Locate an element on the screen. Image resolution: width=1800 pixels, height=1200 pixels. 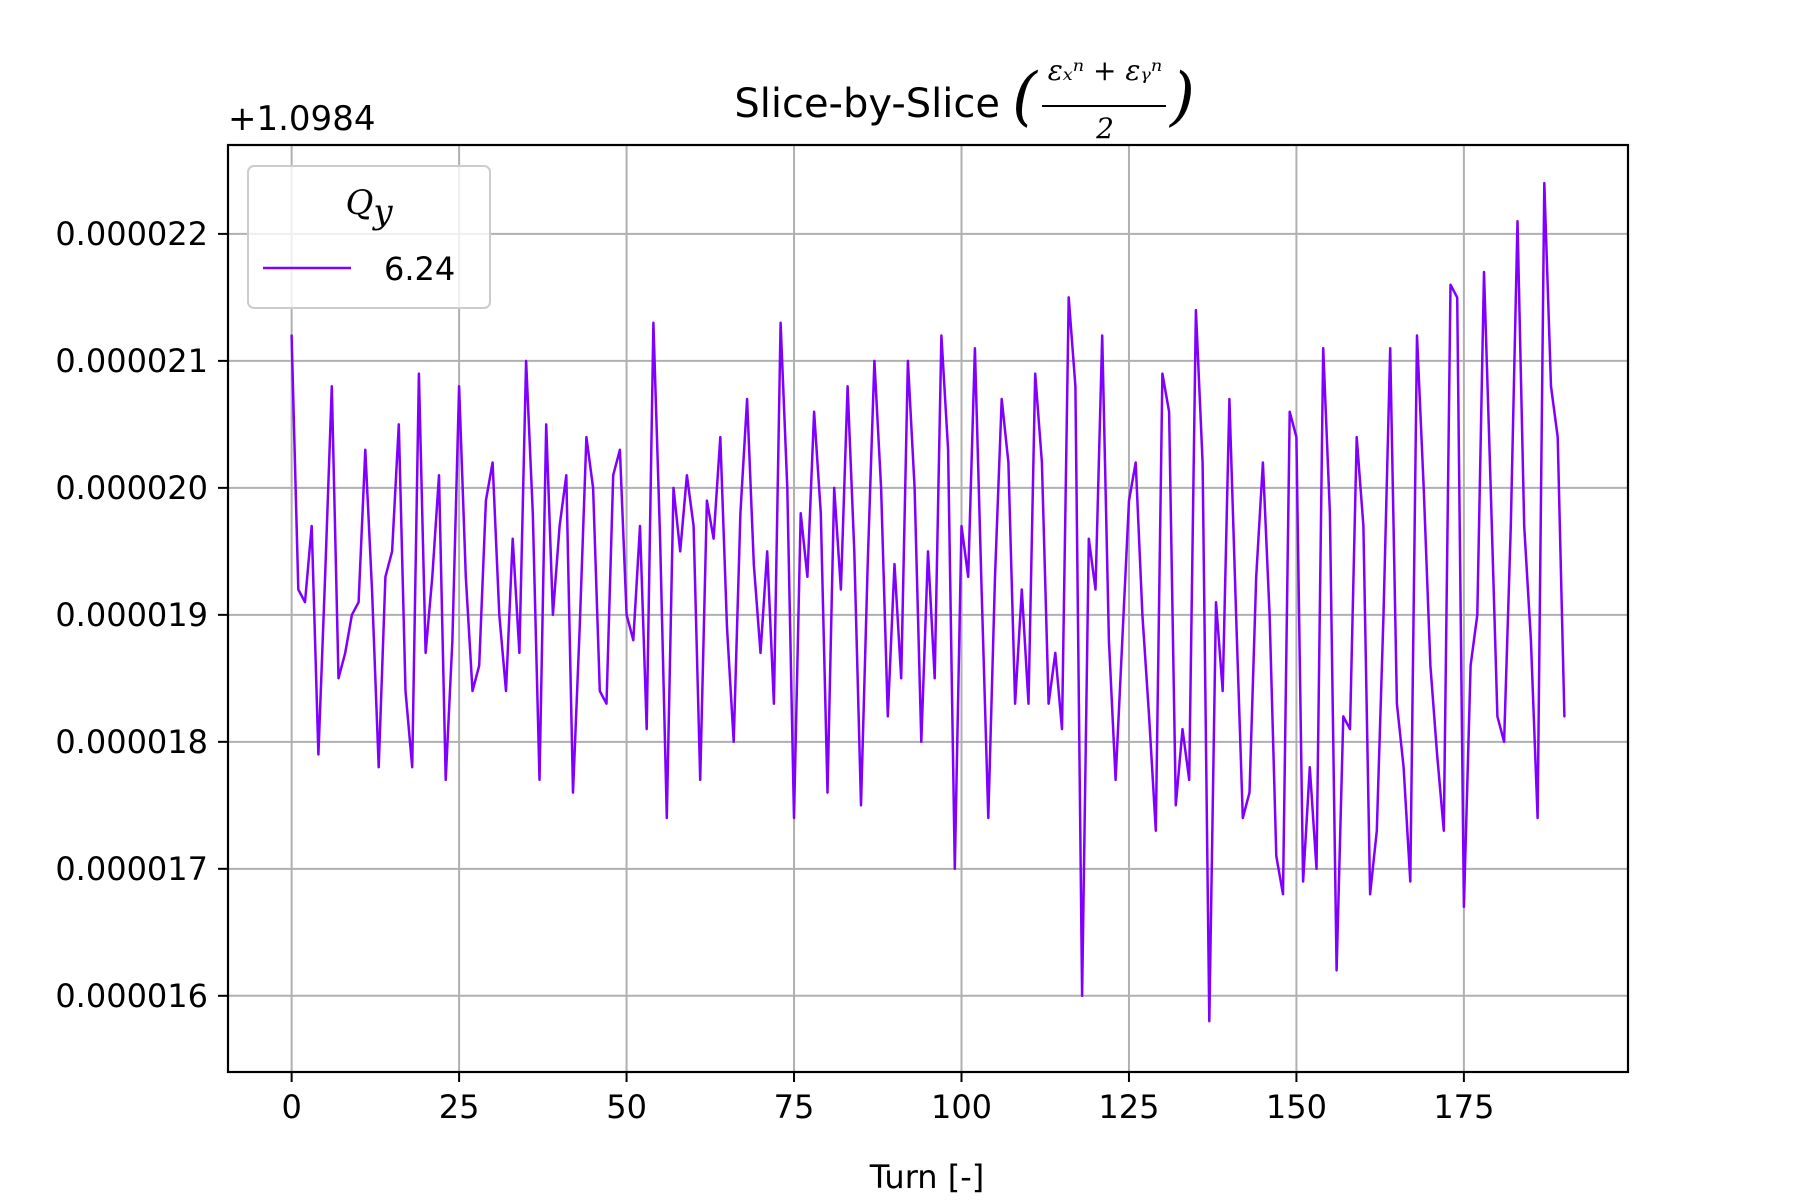
y-tick-label: 0.000019 is located at coordinates (131, 615).